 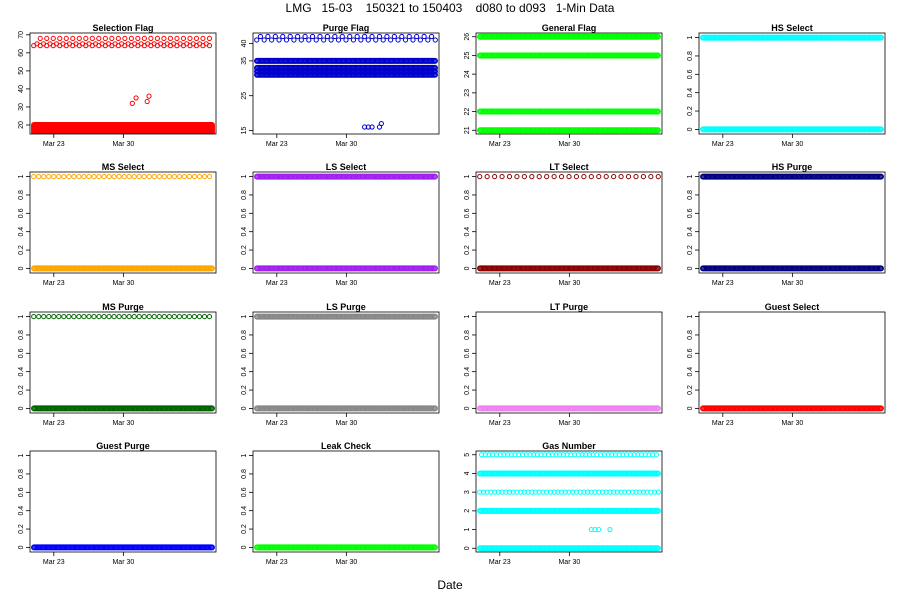 What do you see at coordinates (277, 283) in the screenshot?
I see `x-tick-label: Mar 23` at bounding box center [277, 283].